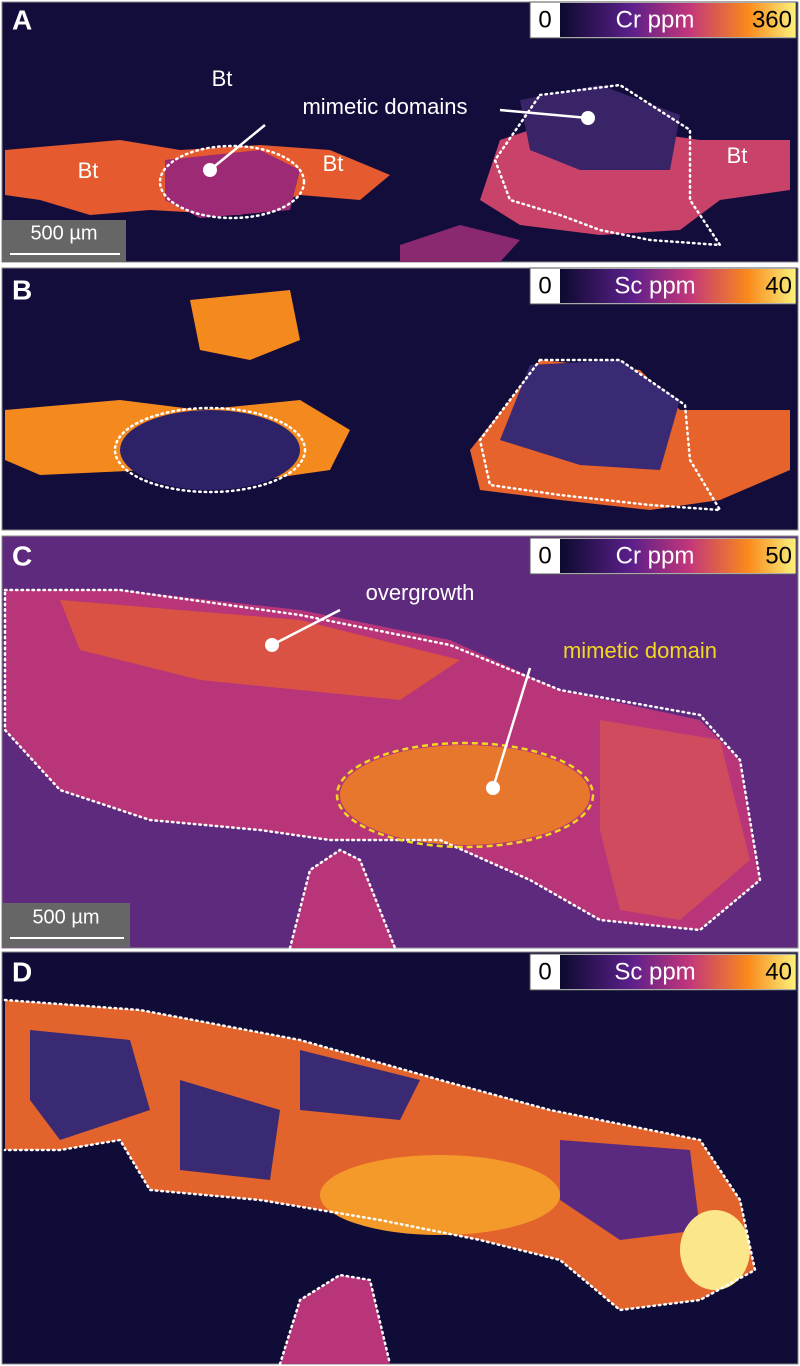 The height and width of the screenshot is (1366, 800). I want to click on annotation: overgrowth, so click(420, 592).